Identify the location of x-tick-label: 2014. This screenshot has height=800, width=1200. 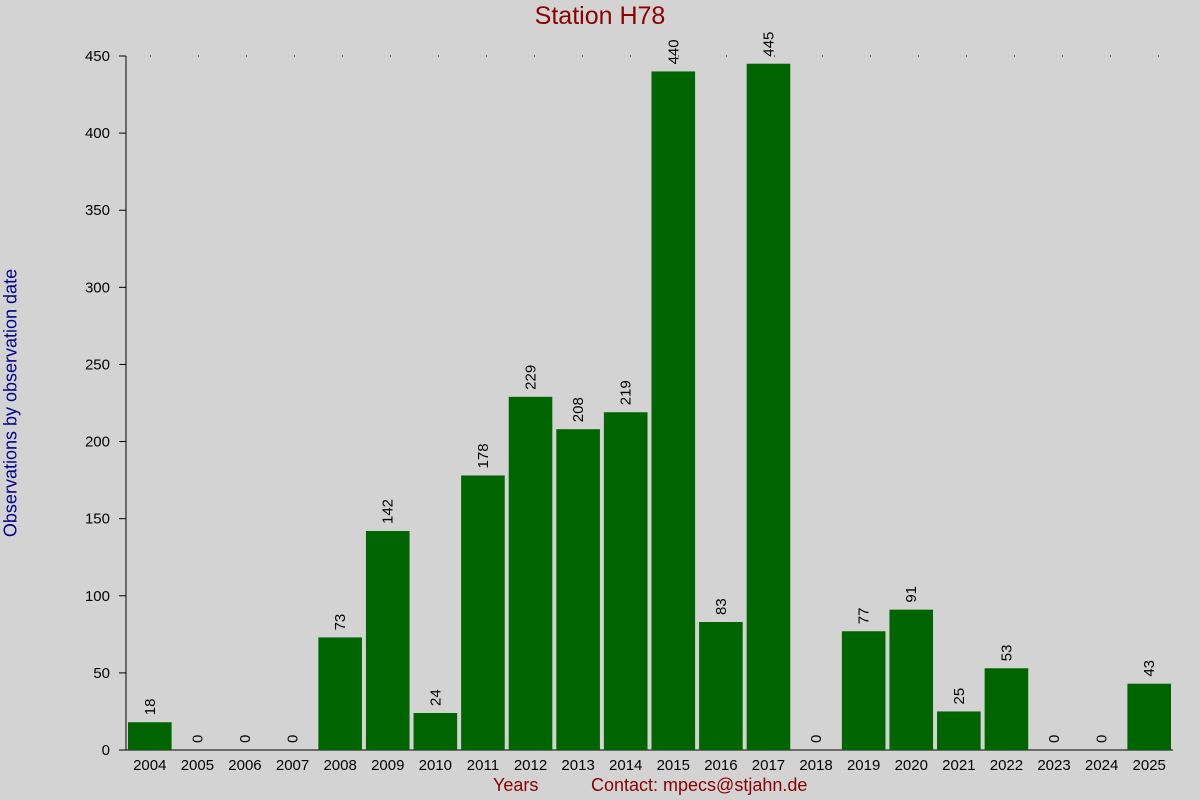
(625, 765).